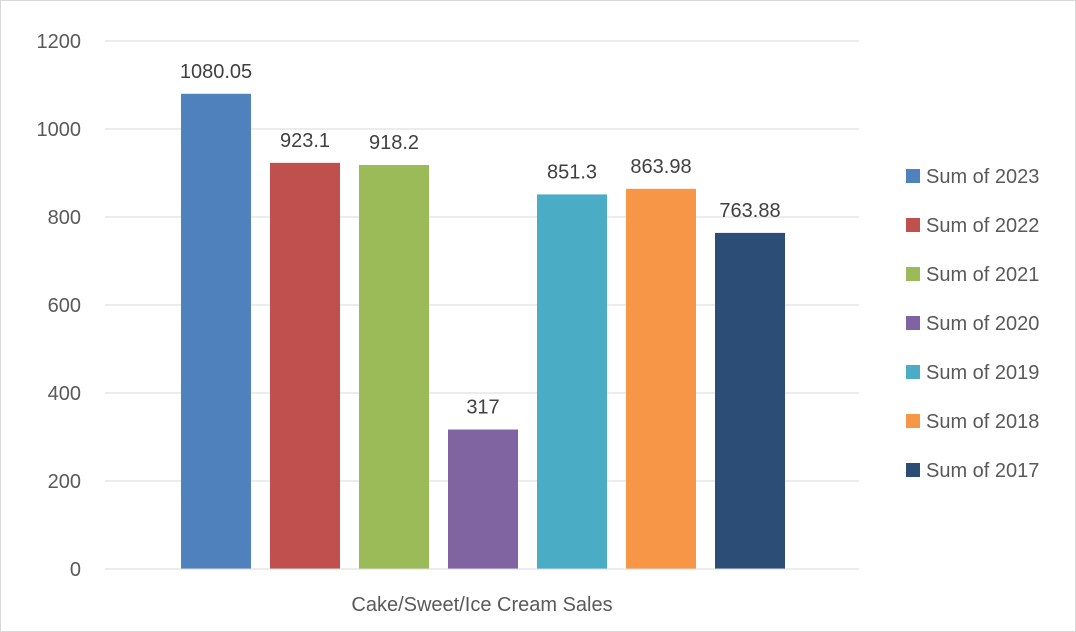  What do you see at coordinates (216, 72) in the screenshot?
I see `data-label: 1080.05` at bounding box center [216, 72].